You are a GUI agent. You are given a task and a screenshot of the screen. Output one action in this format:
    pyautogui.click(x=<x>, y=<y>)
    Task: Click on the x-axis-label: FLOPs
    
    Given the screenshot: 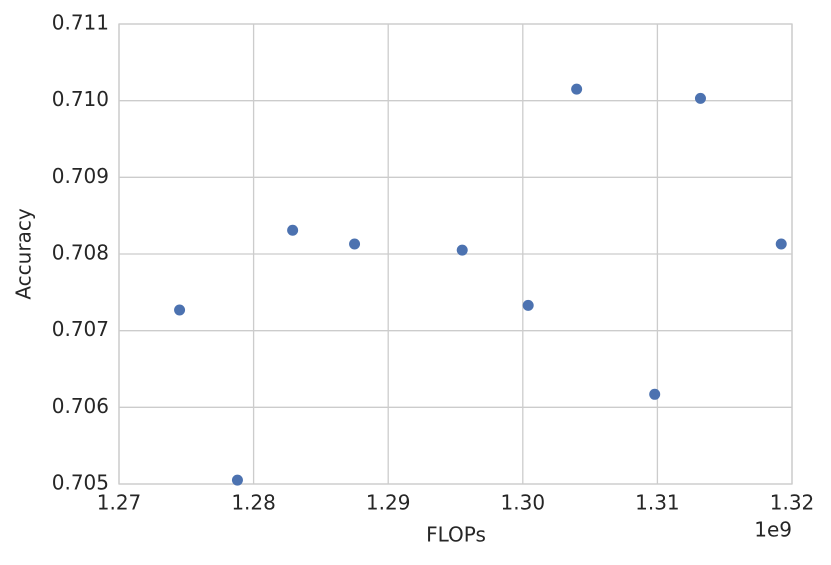 What is the action you would take?
    pyautogui.click(x=456, y=535)
    